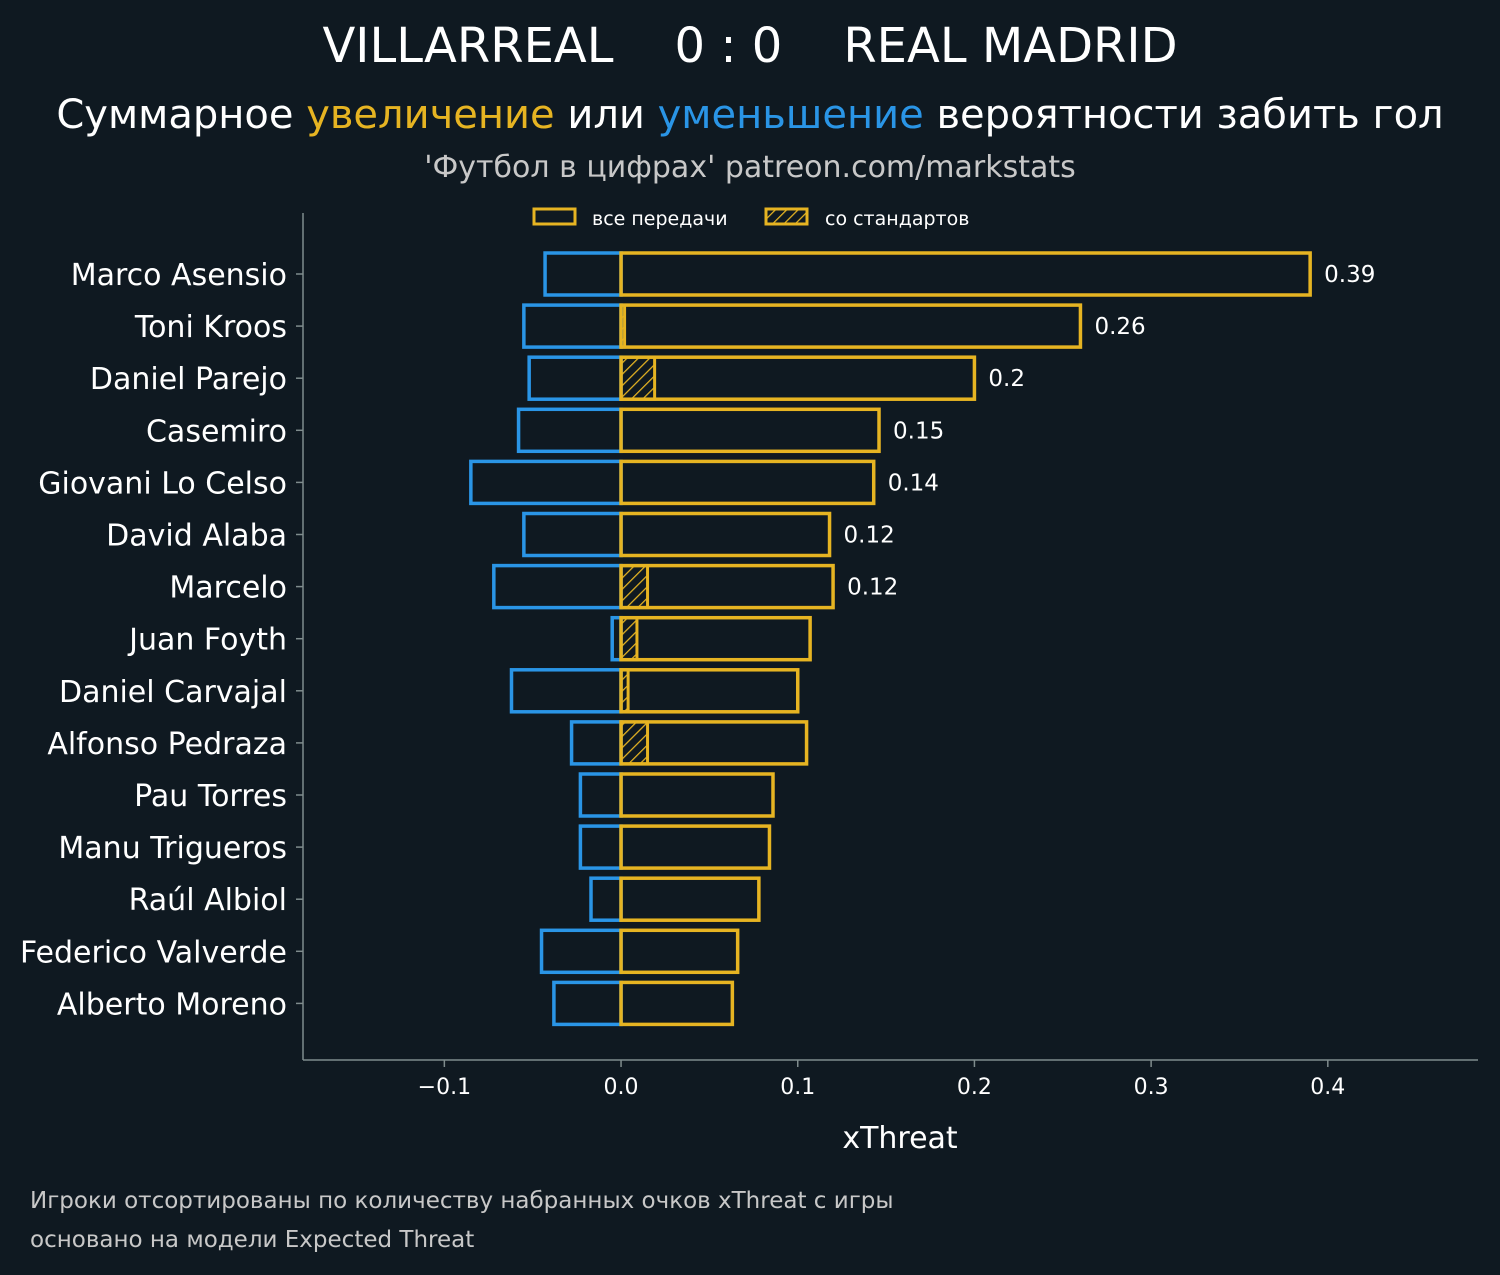 The image size is (1500, 1275). What do you see at coordinates (181, 115) in the screenshot?
I see `subtitle-part1: Суммарное` at bounding box center [181, 115].